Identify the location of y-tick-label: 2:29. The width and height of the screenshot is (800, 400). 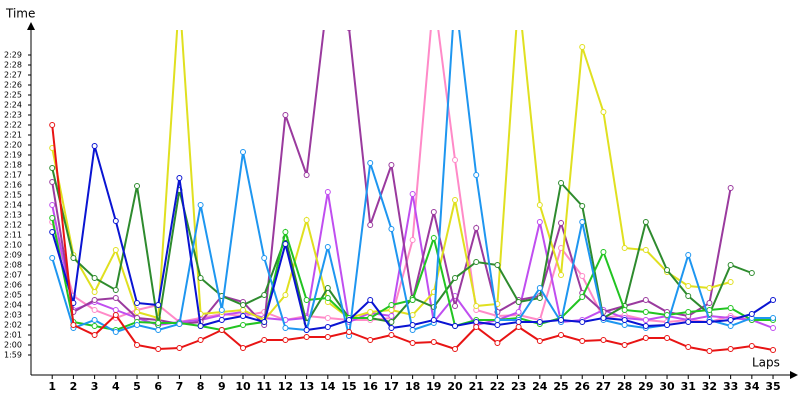
(13, 55).